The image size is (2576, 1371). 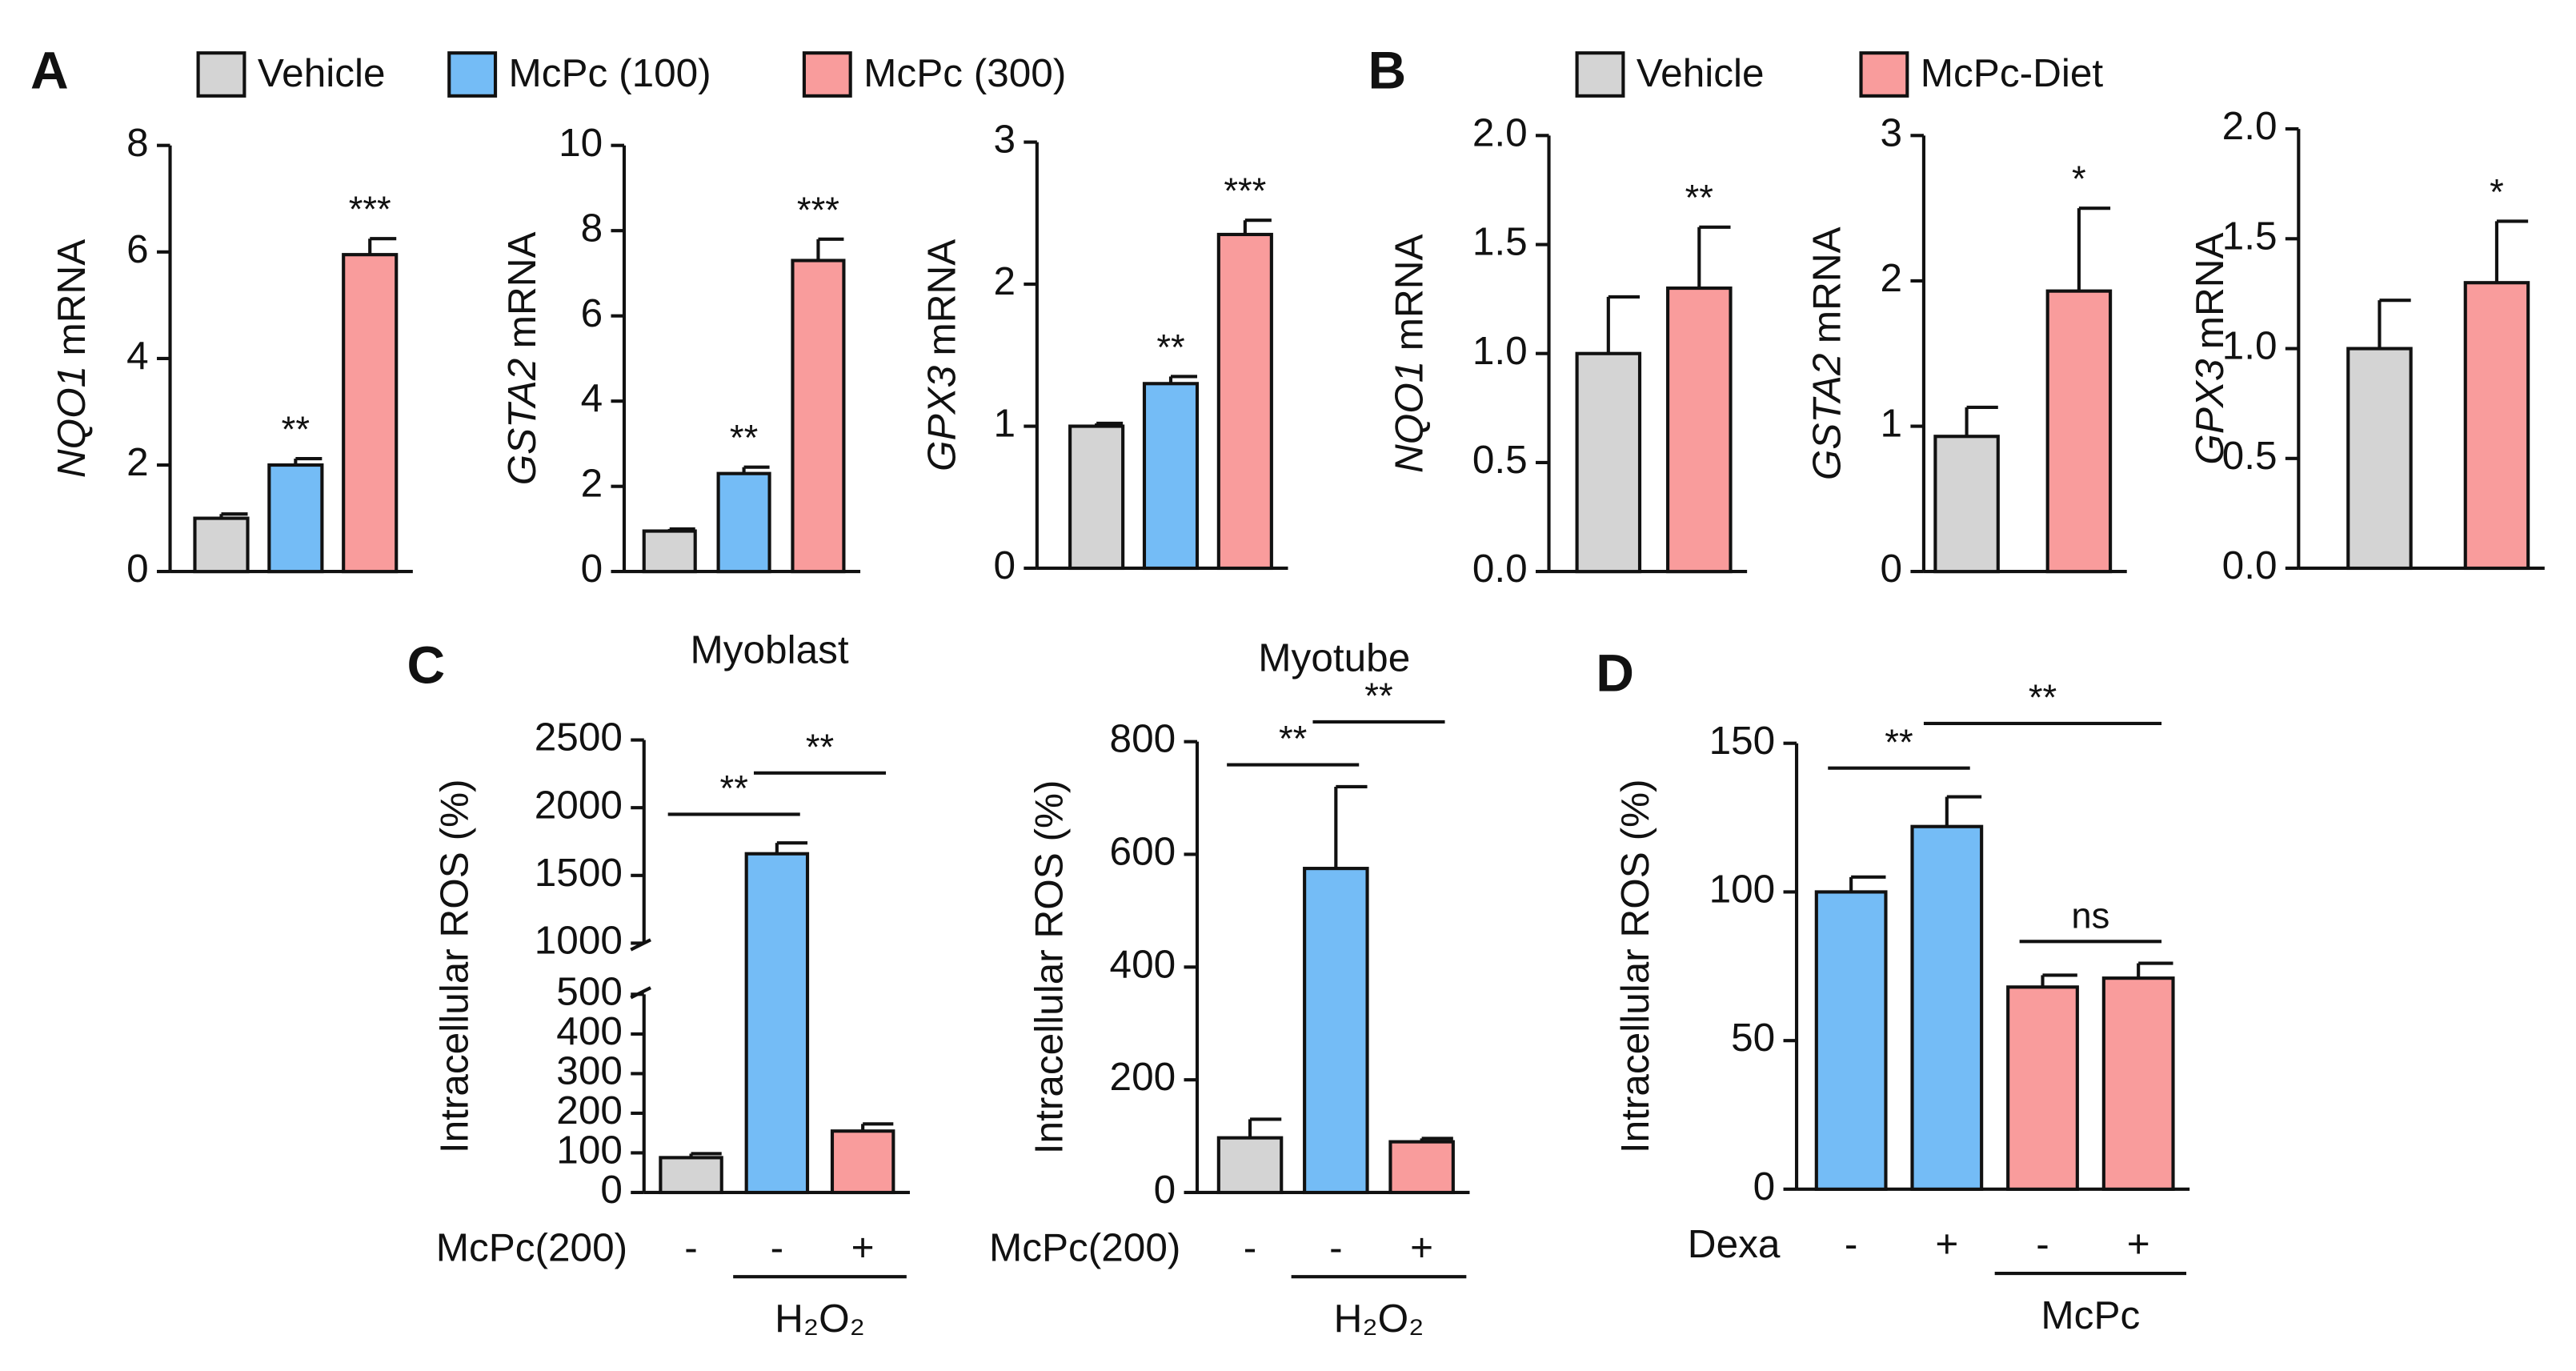 I want to click on group-label: McPc, so click(x=2090, y=1315).